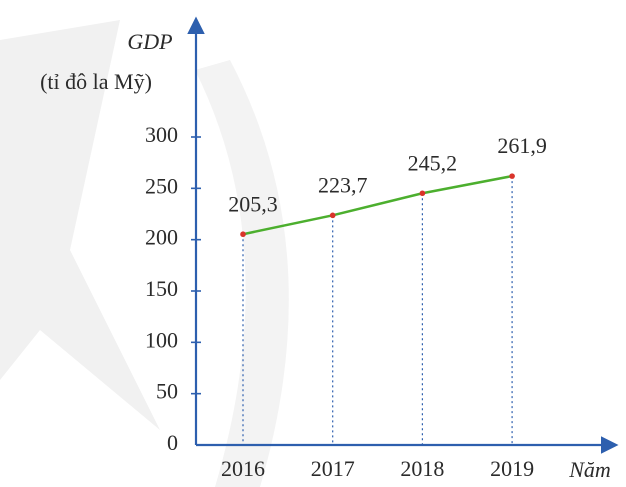 The image size is (626, 487). Describe the element at coordinates (243, 468) in the screenshot. I see `x-tick-label: 2016` at that location.